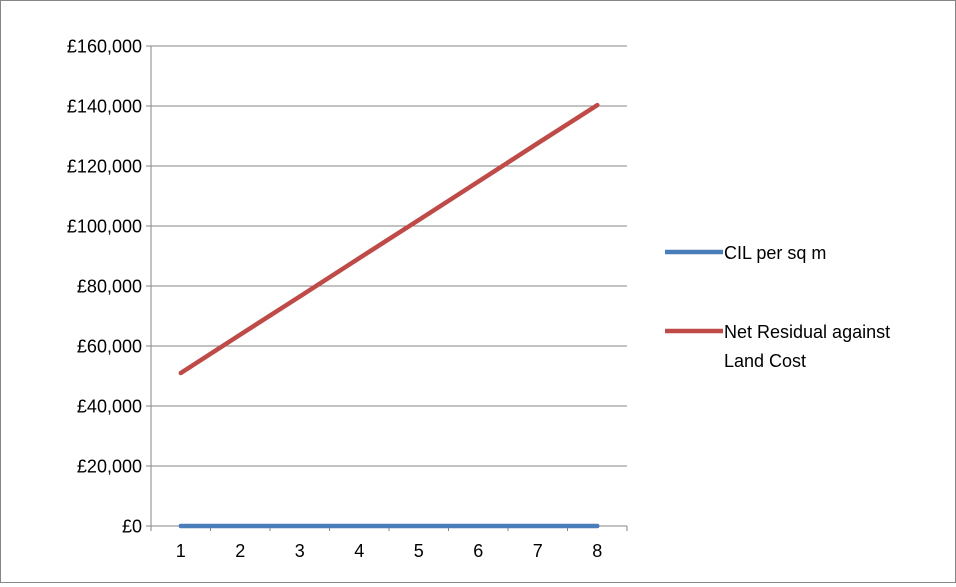 The width and height of the screenshot is (956, 587). Describe the element at coordinates (807, 346) in the screenshot. I see `legend-label: Net Residual against Land Cost` at that location.